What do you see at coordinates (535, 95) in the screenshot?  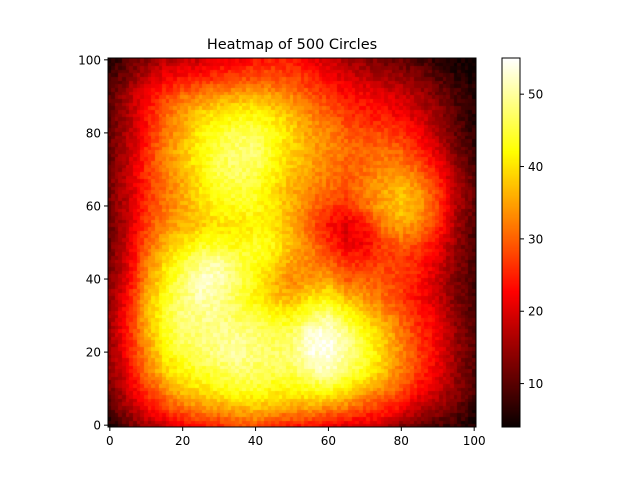 I see `colorbar-tick-label: 50` at bounding box center [535, 95].